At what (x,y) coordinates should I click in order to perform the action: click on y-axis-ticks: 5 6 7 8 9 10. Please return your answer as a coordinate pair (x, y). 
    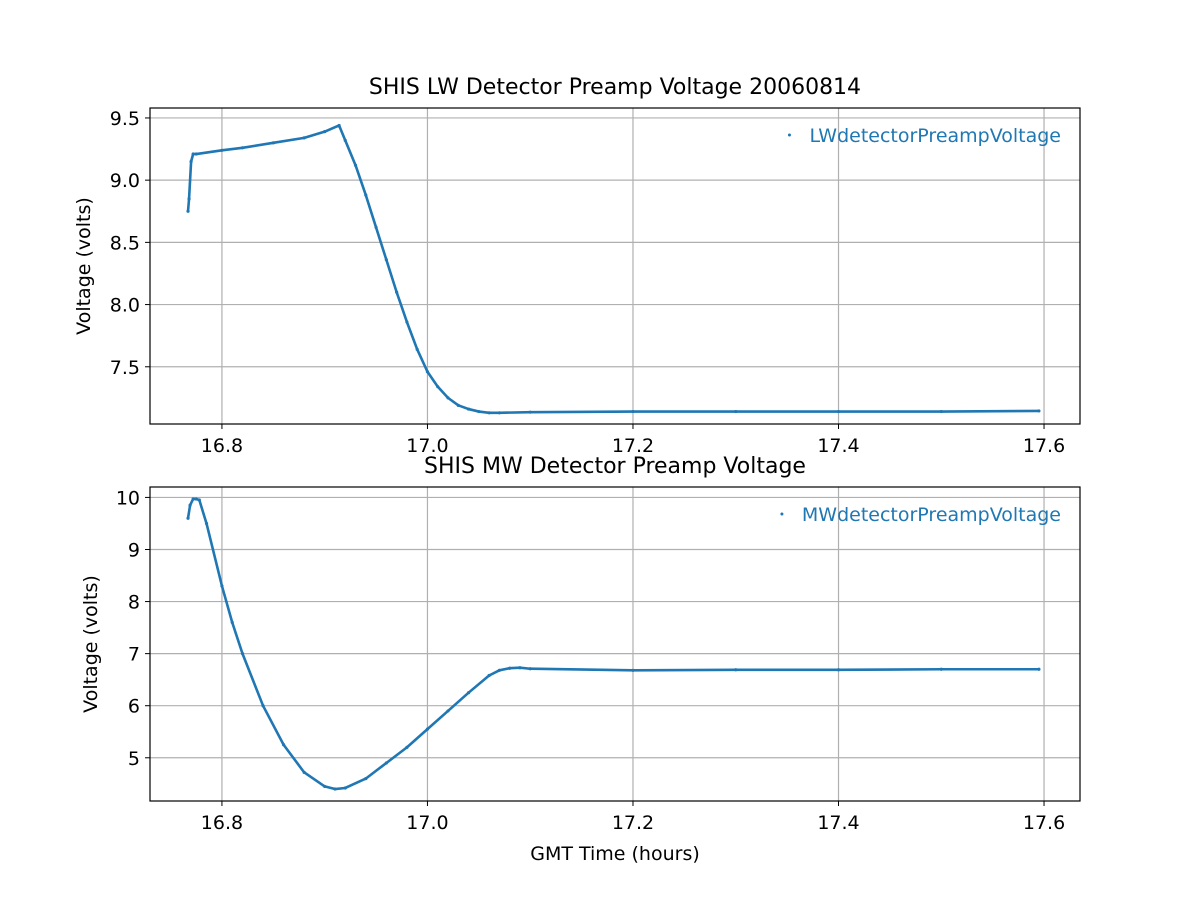
    Looking at the image, I should click on (133, 628).